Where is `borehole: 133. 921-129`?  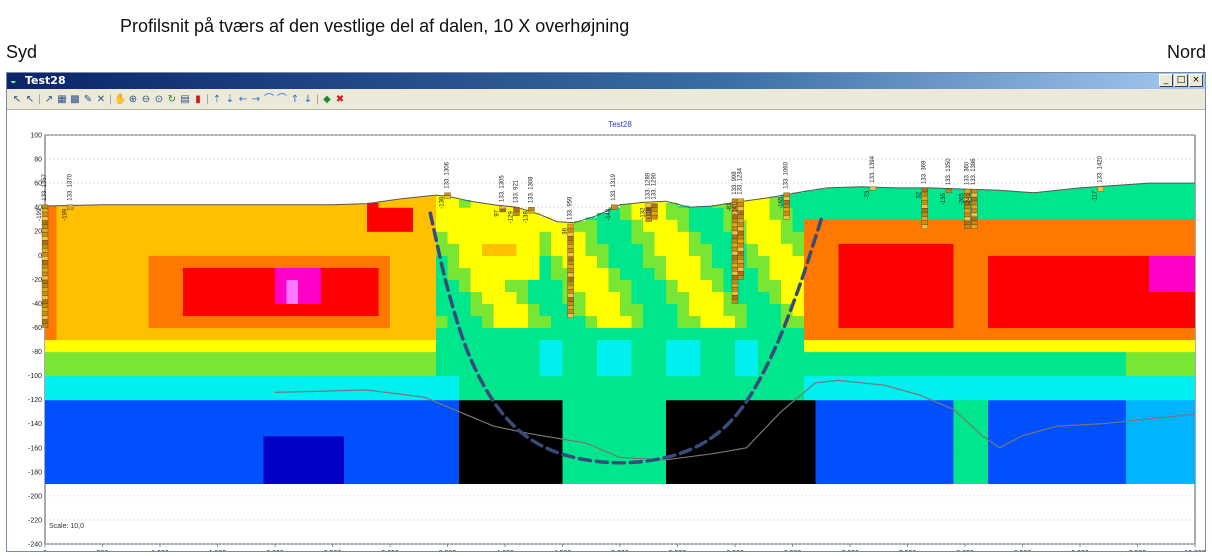 borehole: 133. 921-129 is located at coordinates (514, 201).